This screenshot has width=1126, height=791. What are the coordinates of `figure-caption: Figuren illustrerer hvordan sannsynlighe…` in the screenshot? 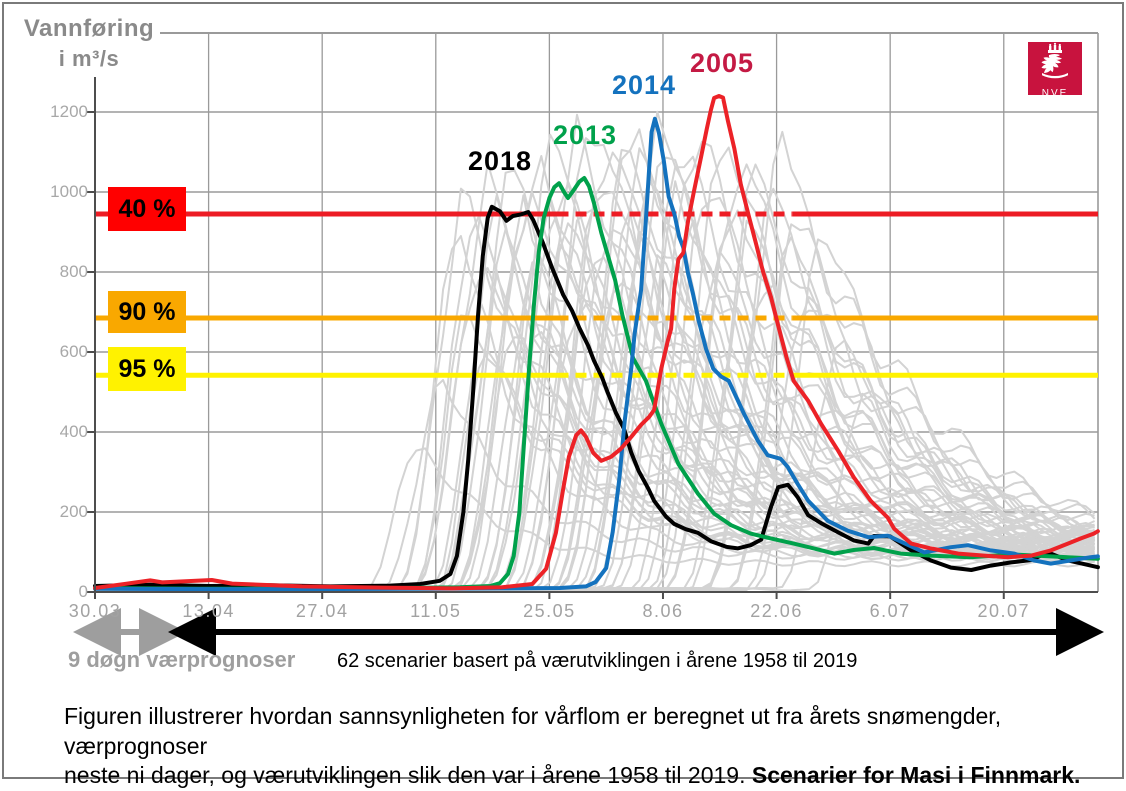 It's located at (592, 746).